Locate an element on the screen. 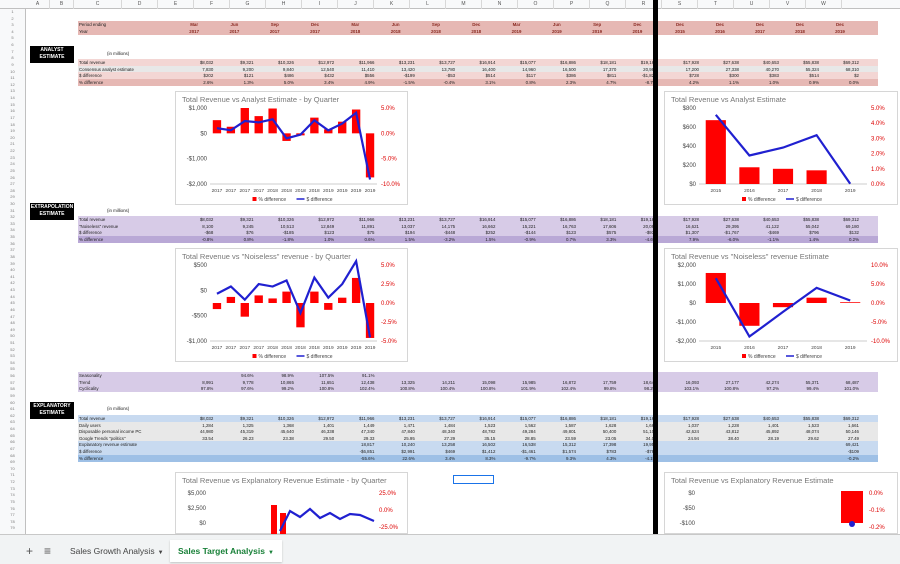  column-header: V is located at coordinates (788, 4).